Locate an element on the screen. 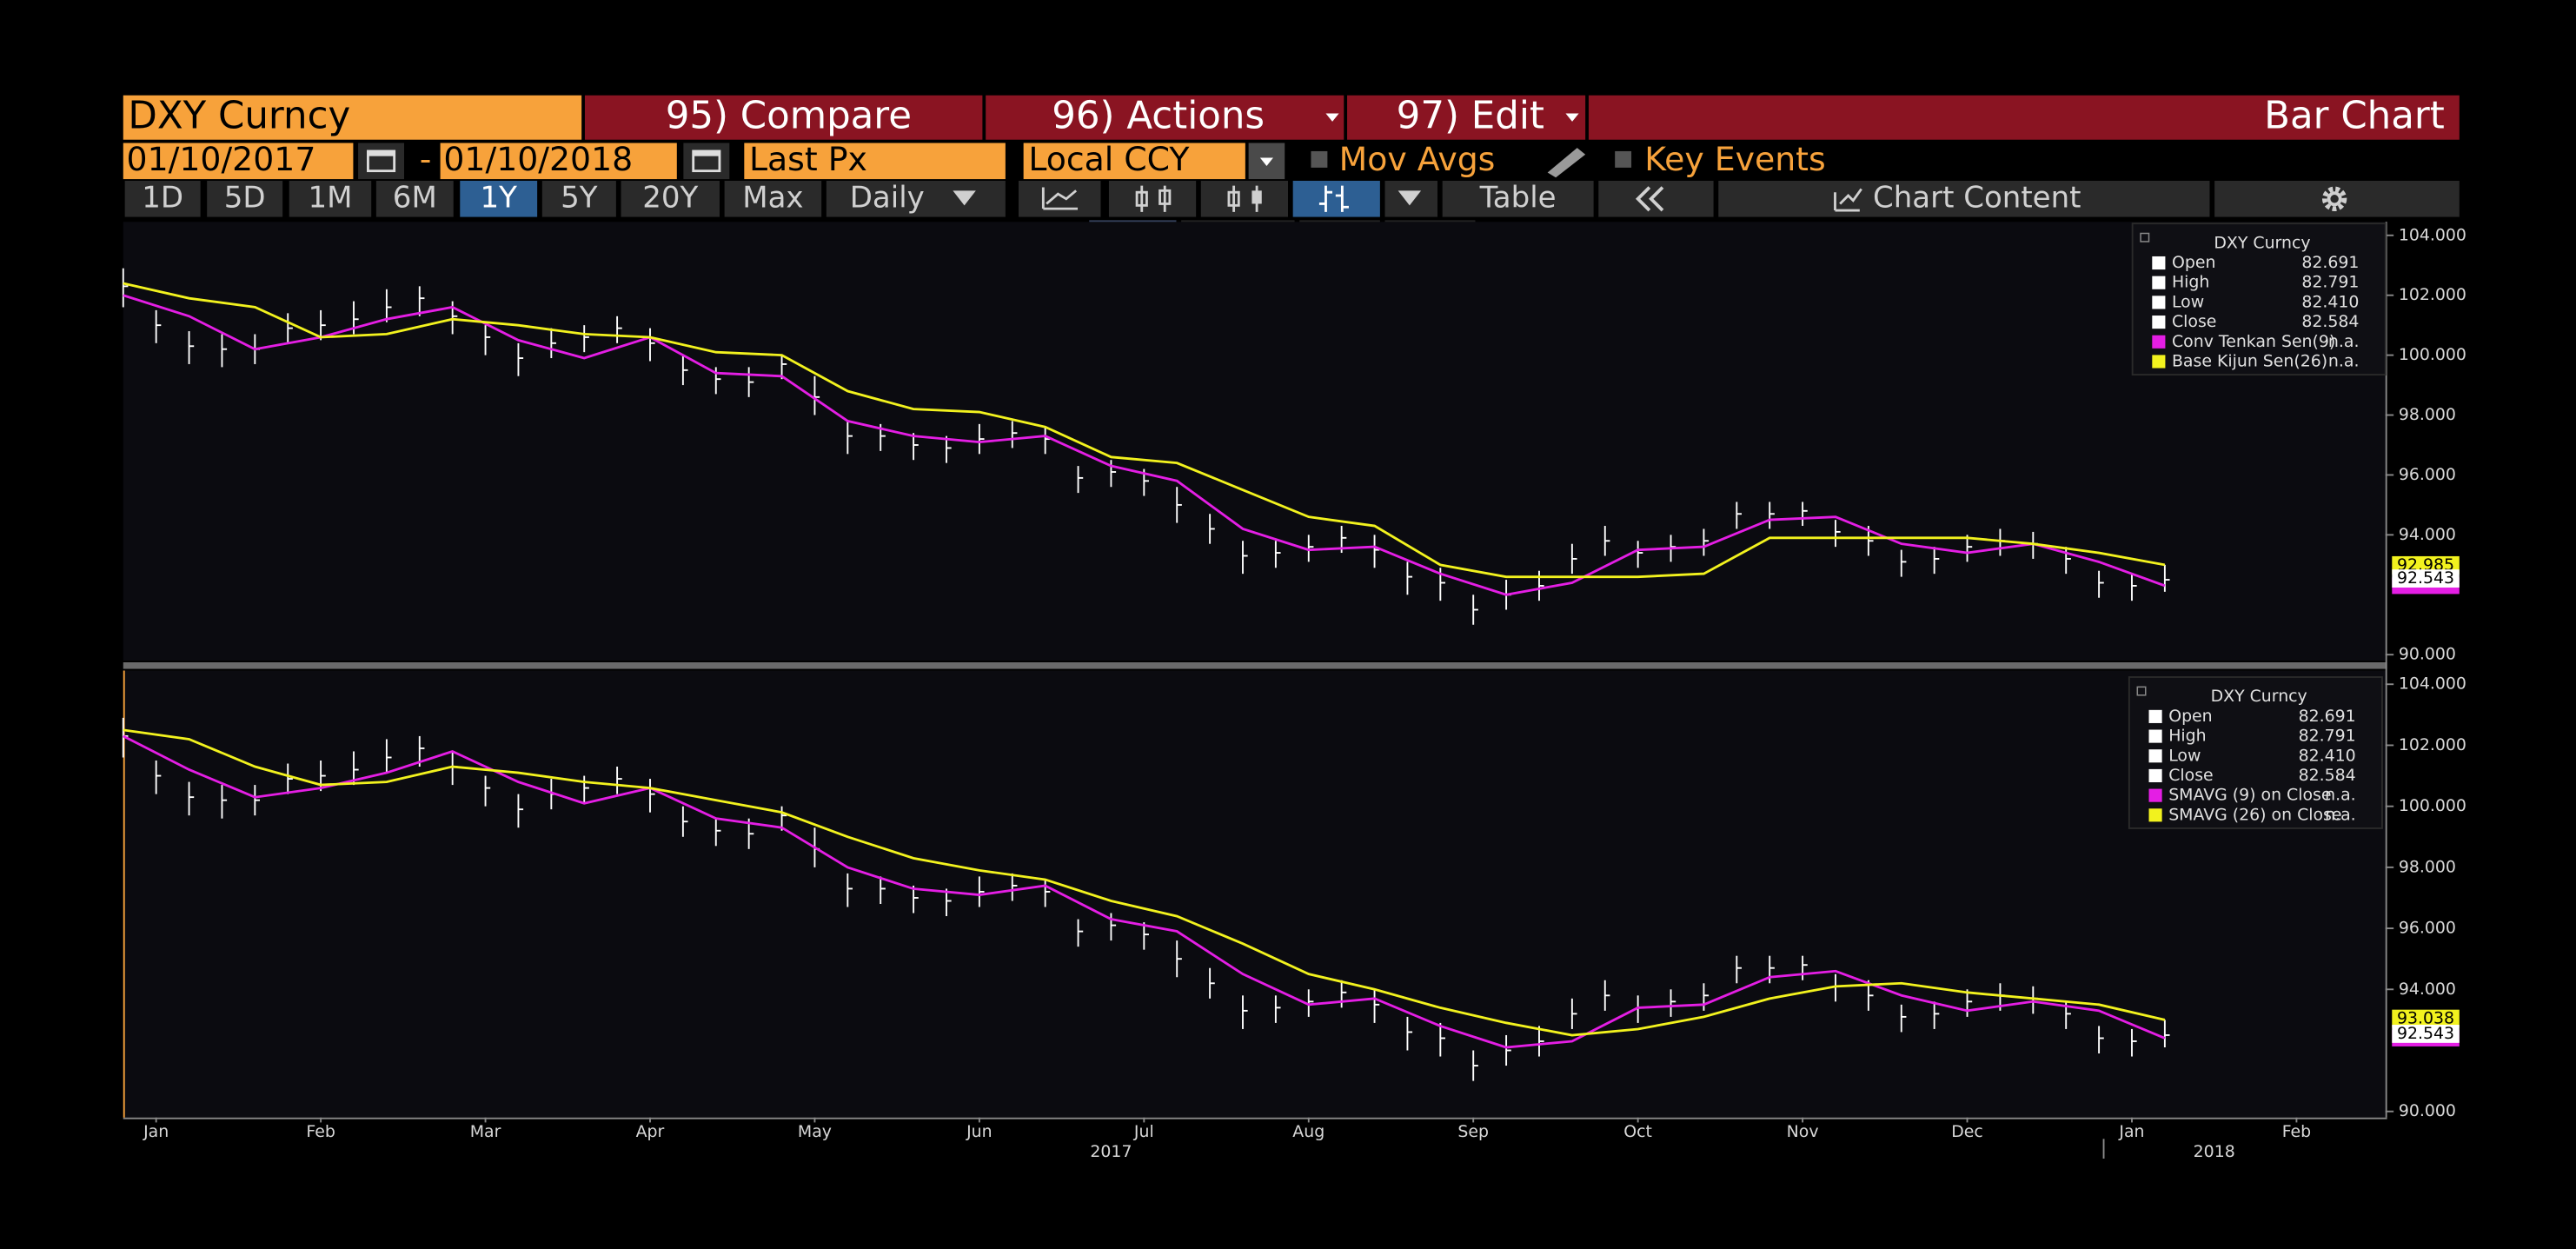  period-label: 1D is located at coordinates (162, 197).